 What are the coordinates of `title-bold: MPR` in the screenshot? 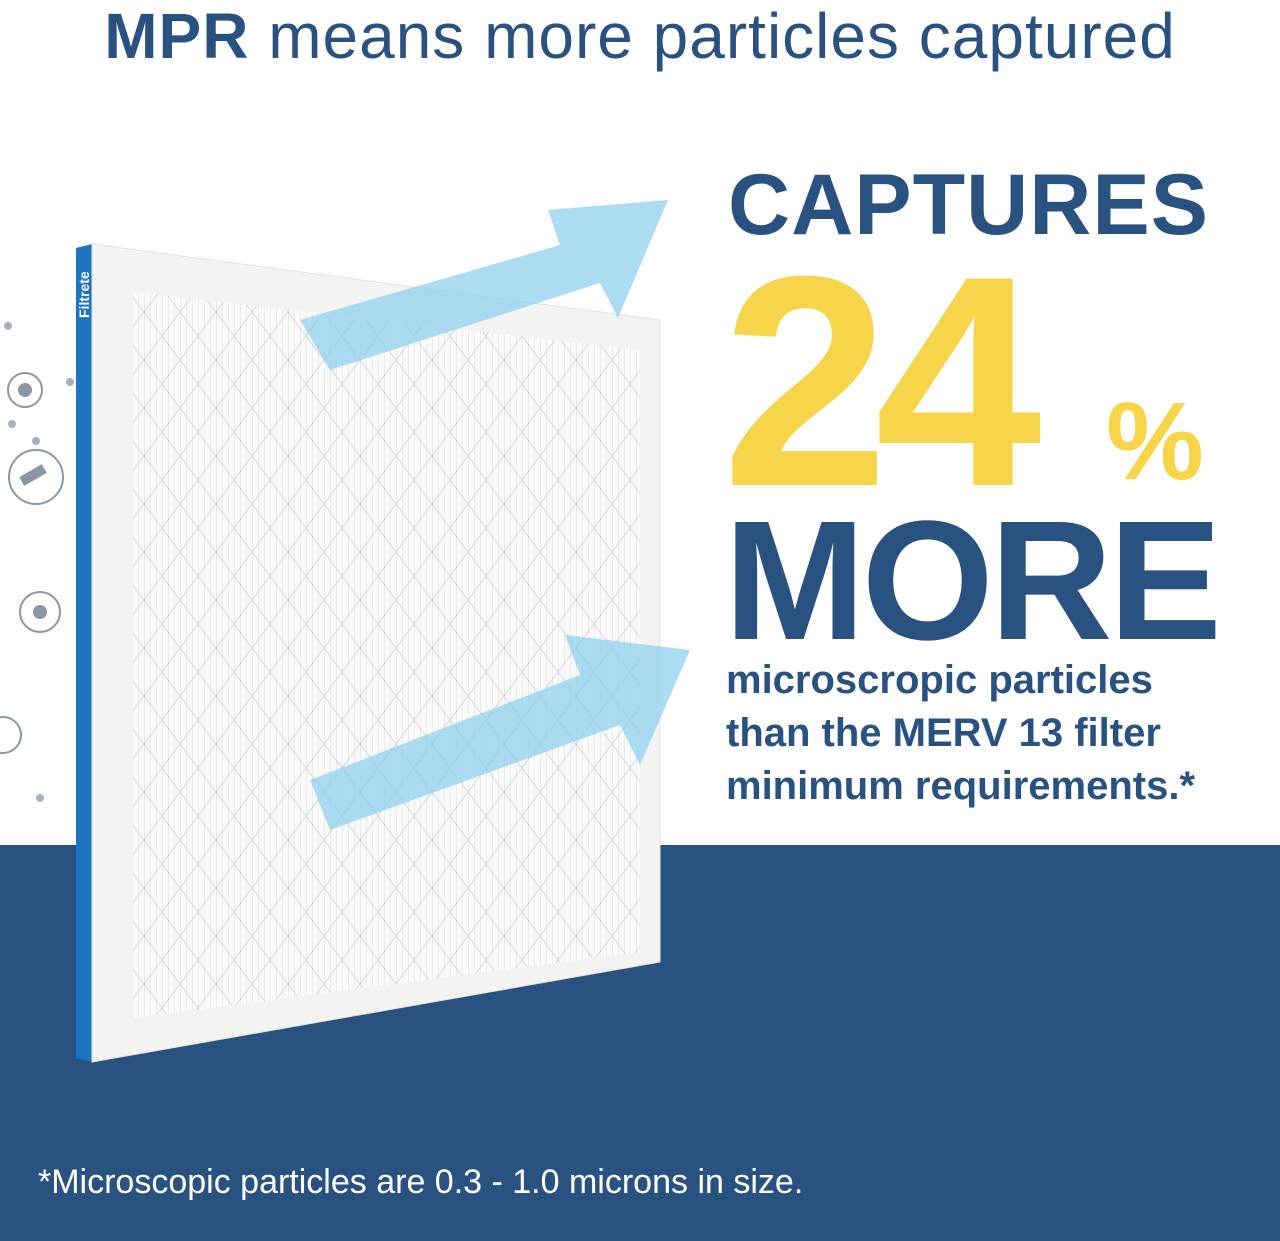 It's located at (177, 36).